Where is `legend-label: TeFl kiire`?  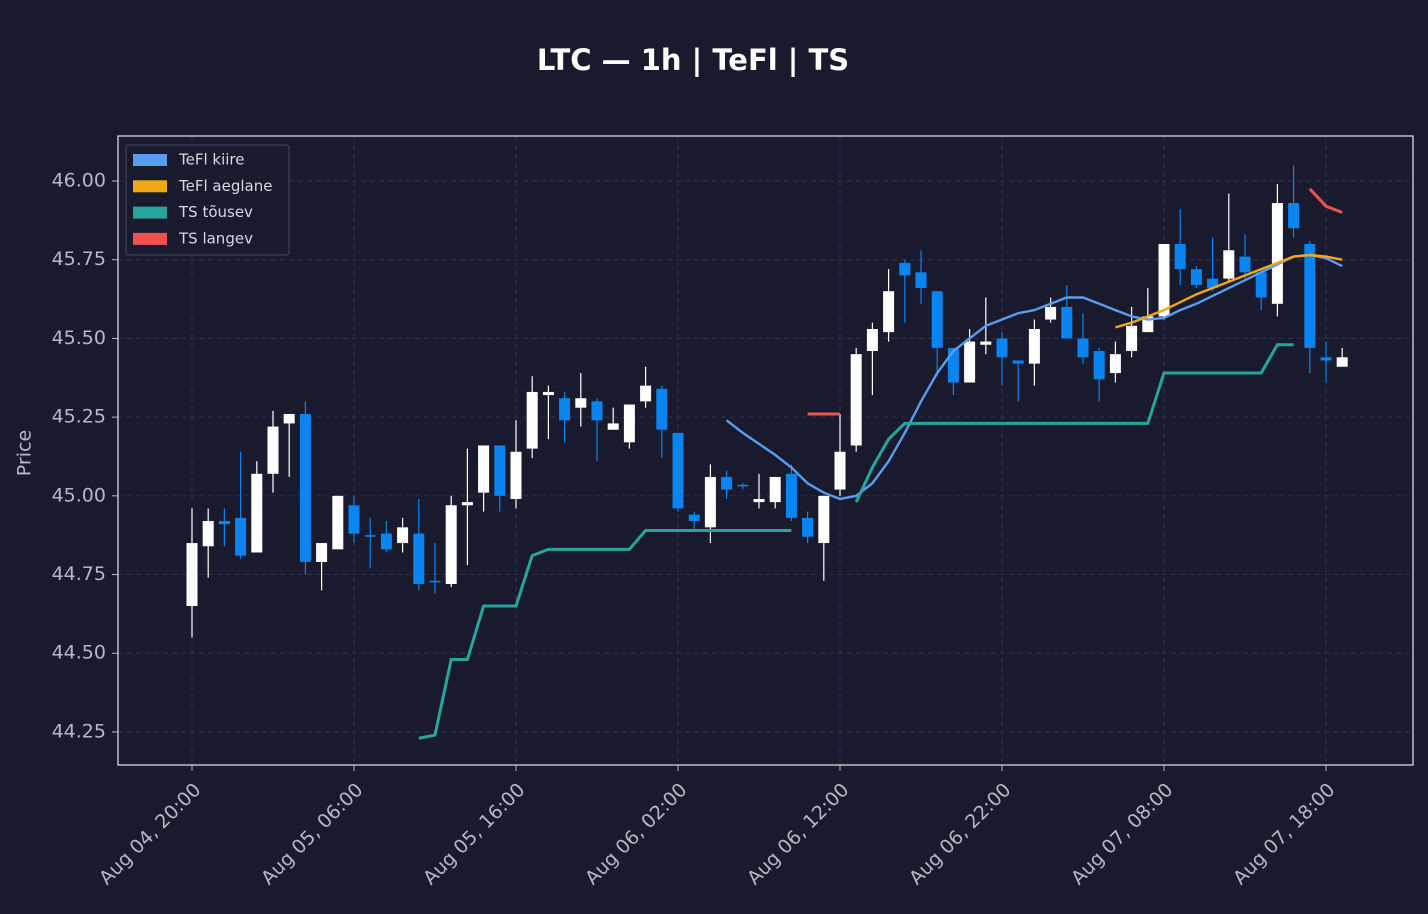
legend-label: TeFl kiire is located at coordinates (211, 160).